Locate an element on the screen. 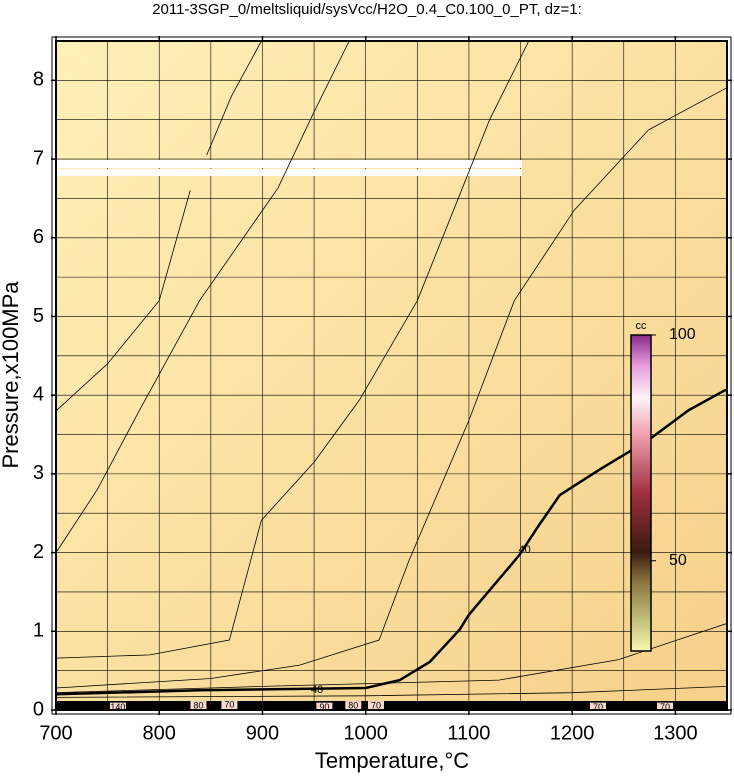 The height and width of the screenshot is (776, 734). contour-label: 140 is located at coordinates (117, 707).